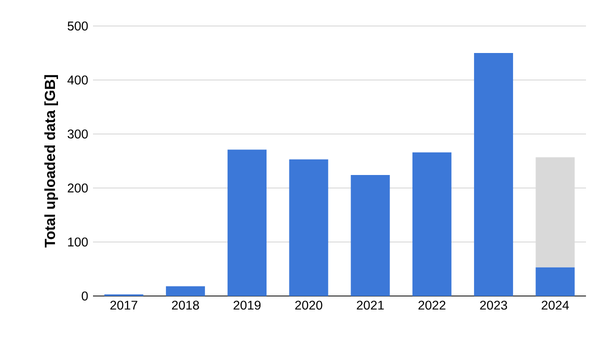 This screenshot has height=337, width=600. Describe the element at coordinates (85, 296) in the screenshot. I see `y-tick-label: 0` at that location.